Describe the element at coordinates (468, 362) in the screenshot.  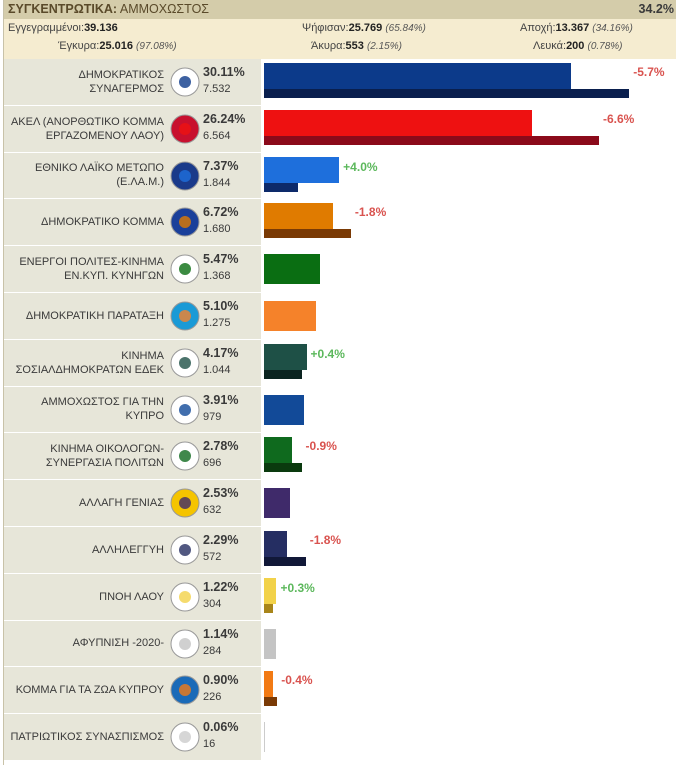
I see `bar-cell: +0.4%` at that location.